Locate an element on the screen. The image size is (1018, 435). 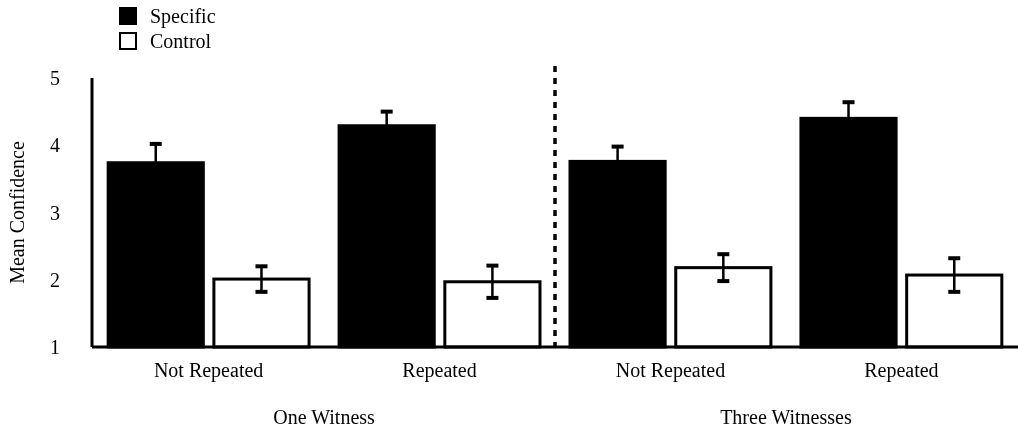
y-tick-label: 2 is located at coordinates (55, 279).